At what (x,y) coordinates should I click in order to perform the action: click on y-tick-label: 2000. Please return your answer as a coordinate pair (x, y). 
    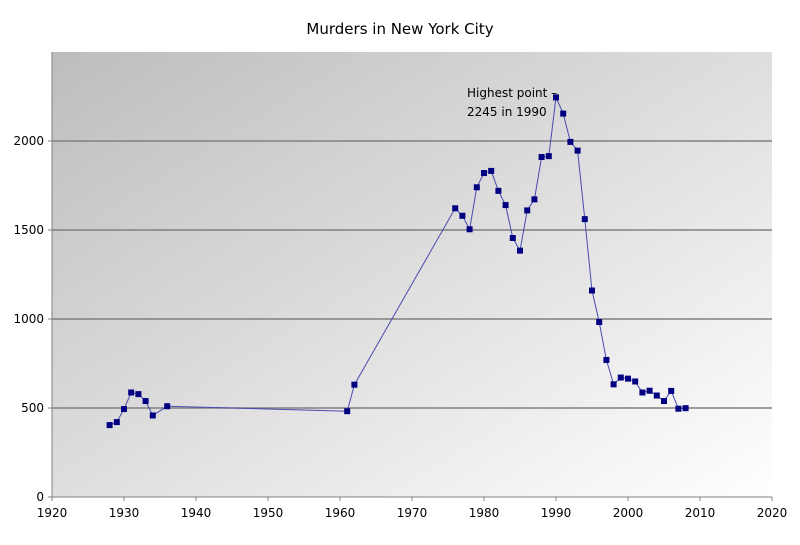
    Looking at the image, I should click on (28, 141).